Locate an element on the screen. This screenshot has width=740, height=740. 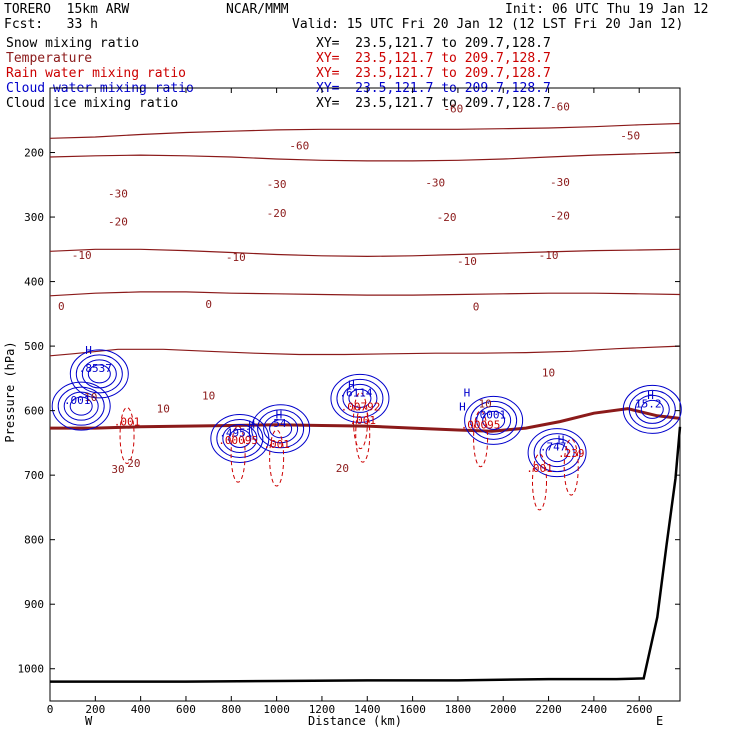
legend-cloud-ice-label: Cloud ice mixing ratio is located at coordinates (92, 103).